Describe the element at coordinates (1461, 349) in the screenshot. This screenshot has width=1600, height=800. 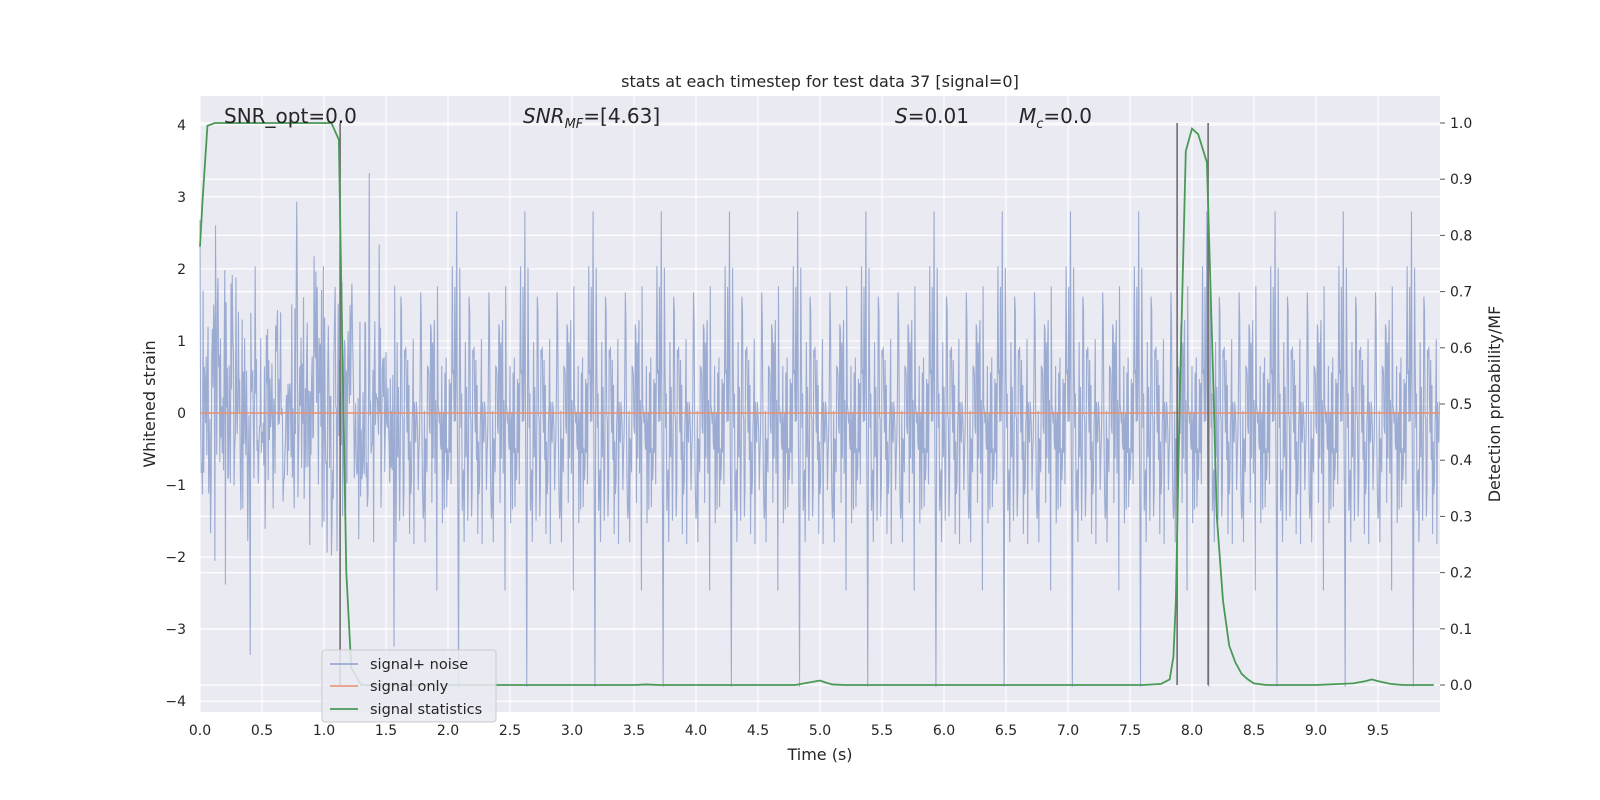
I see `y2-tick-label: 0.6` at that location.